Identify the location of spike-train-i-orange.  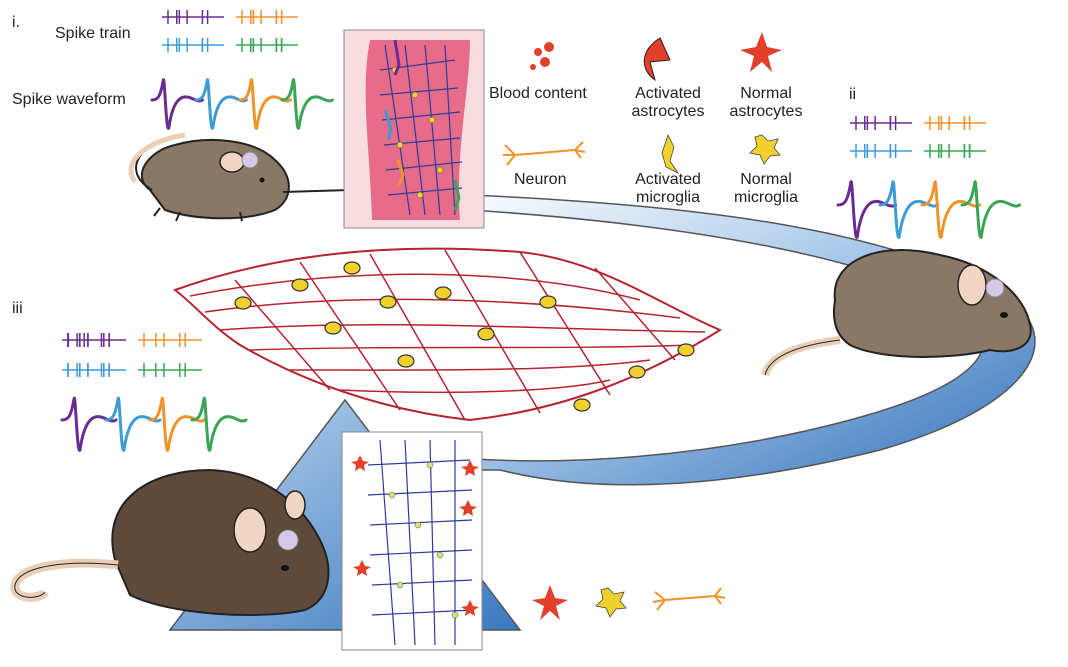
(267, 17).